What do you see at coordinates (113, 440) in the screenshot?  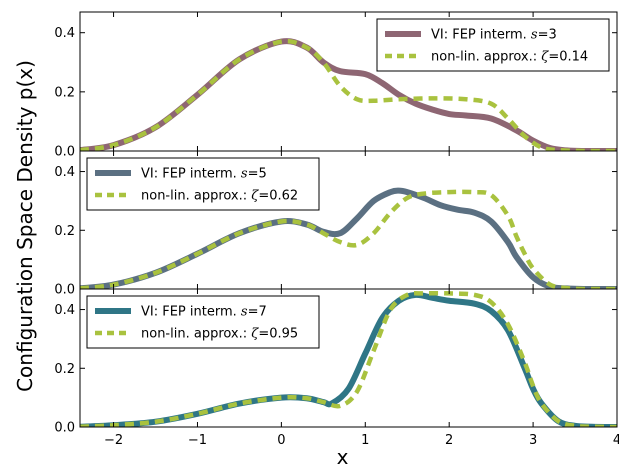 I see `x-tick-label: −2` at bounding box center [113, 440].